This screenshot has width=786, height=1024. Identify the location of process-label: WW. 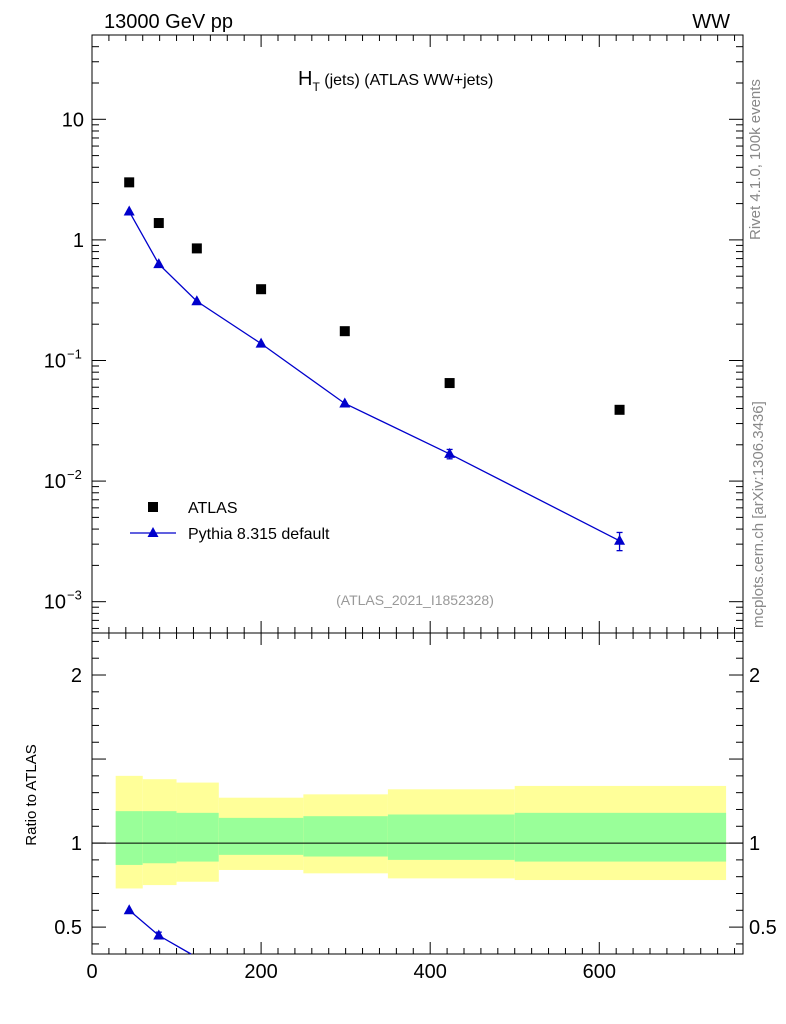
(711, 22).